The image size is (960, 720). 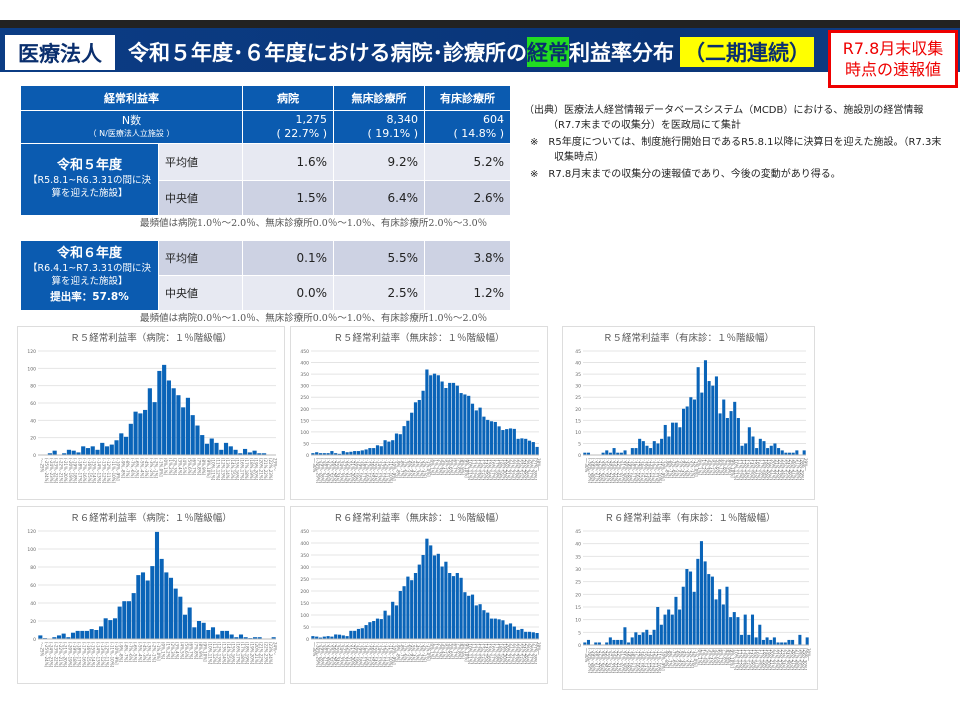 I want to click on x-tick-label: (-3%,-2%], so click(x=688, y=658).